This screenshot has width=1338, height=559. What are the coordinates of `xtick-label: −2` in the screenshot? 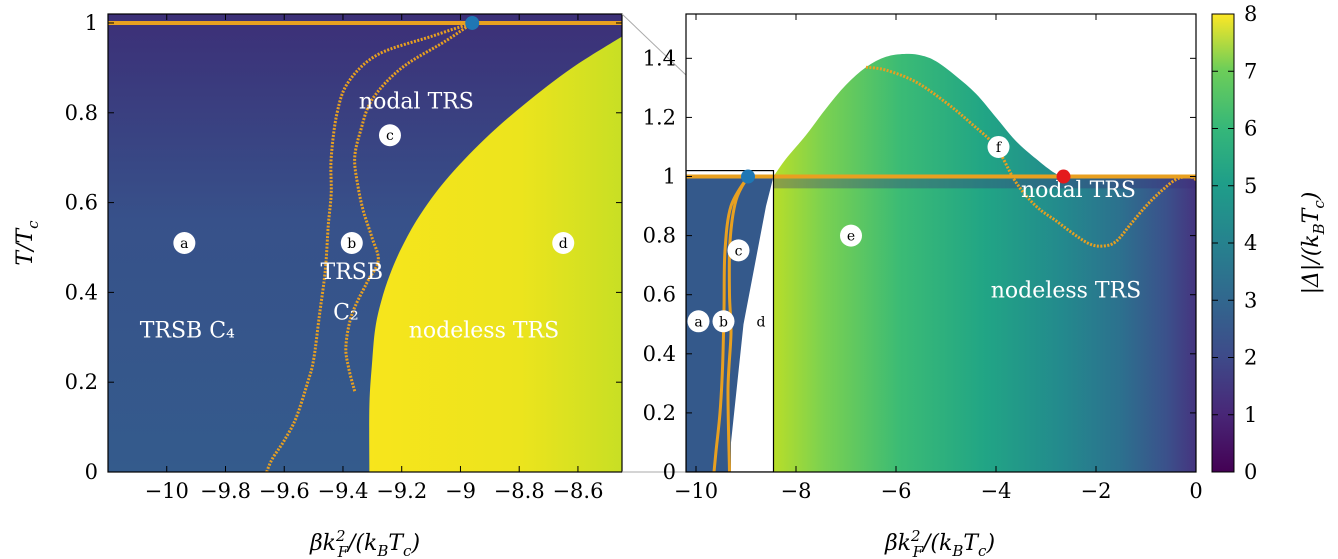 It's located at (1096, 491).